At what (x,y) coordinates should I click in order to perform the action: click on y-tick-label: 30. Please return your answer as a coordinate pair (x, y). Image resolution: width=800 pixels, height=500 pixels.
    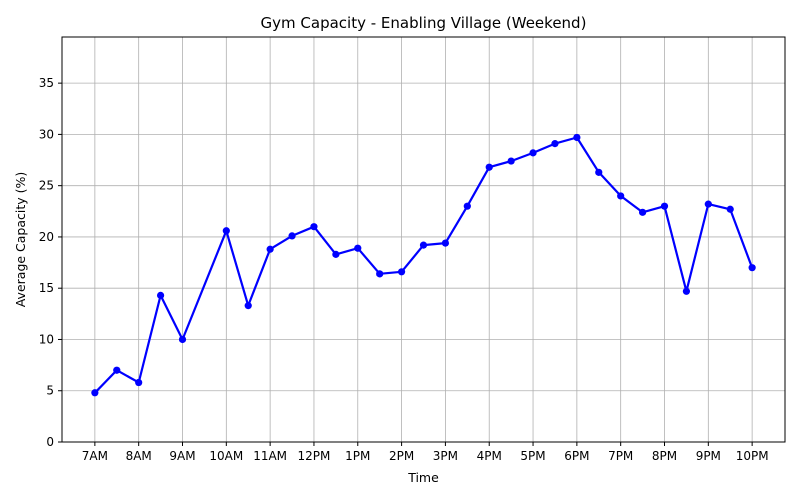
    Looking at the image, I should click on (46, 134).